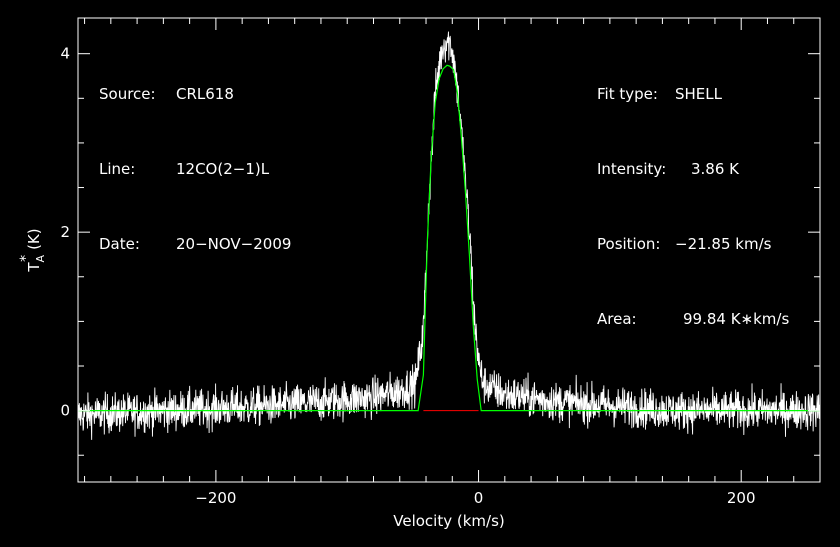 This screenshot has height=547, width=840. Describe the element at coordinates (741, 498) in the screenshot. I see `x-tick-label: 200` at that location.